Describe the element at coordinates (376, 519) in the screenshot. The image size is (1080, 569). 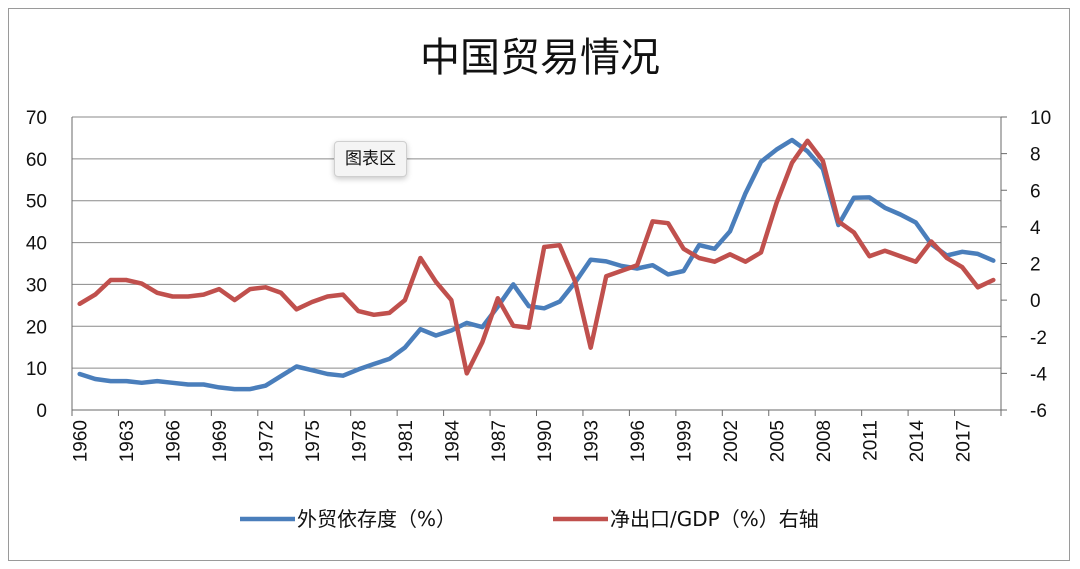
I see `legend-label-1: 外贸依存度（%）` at that location.